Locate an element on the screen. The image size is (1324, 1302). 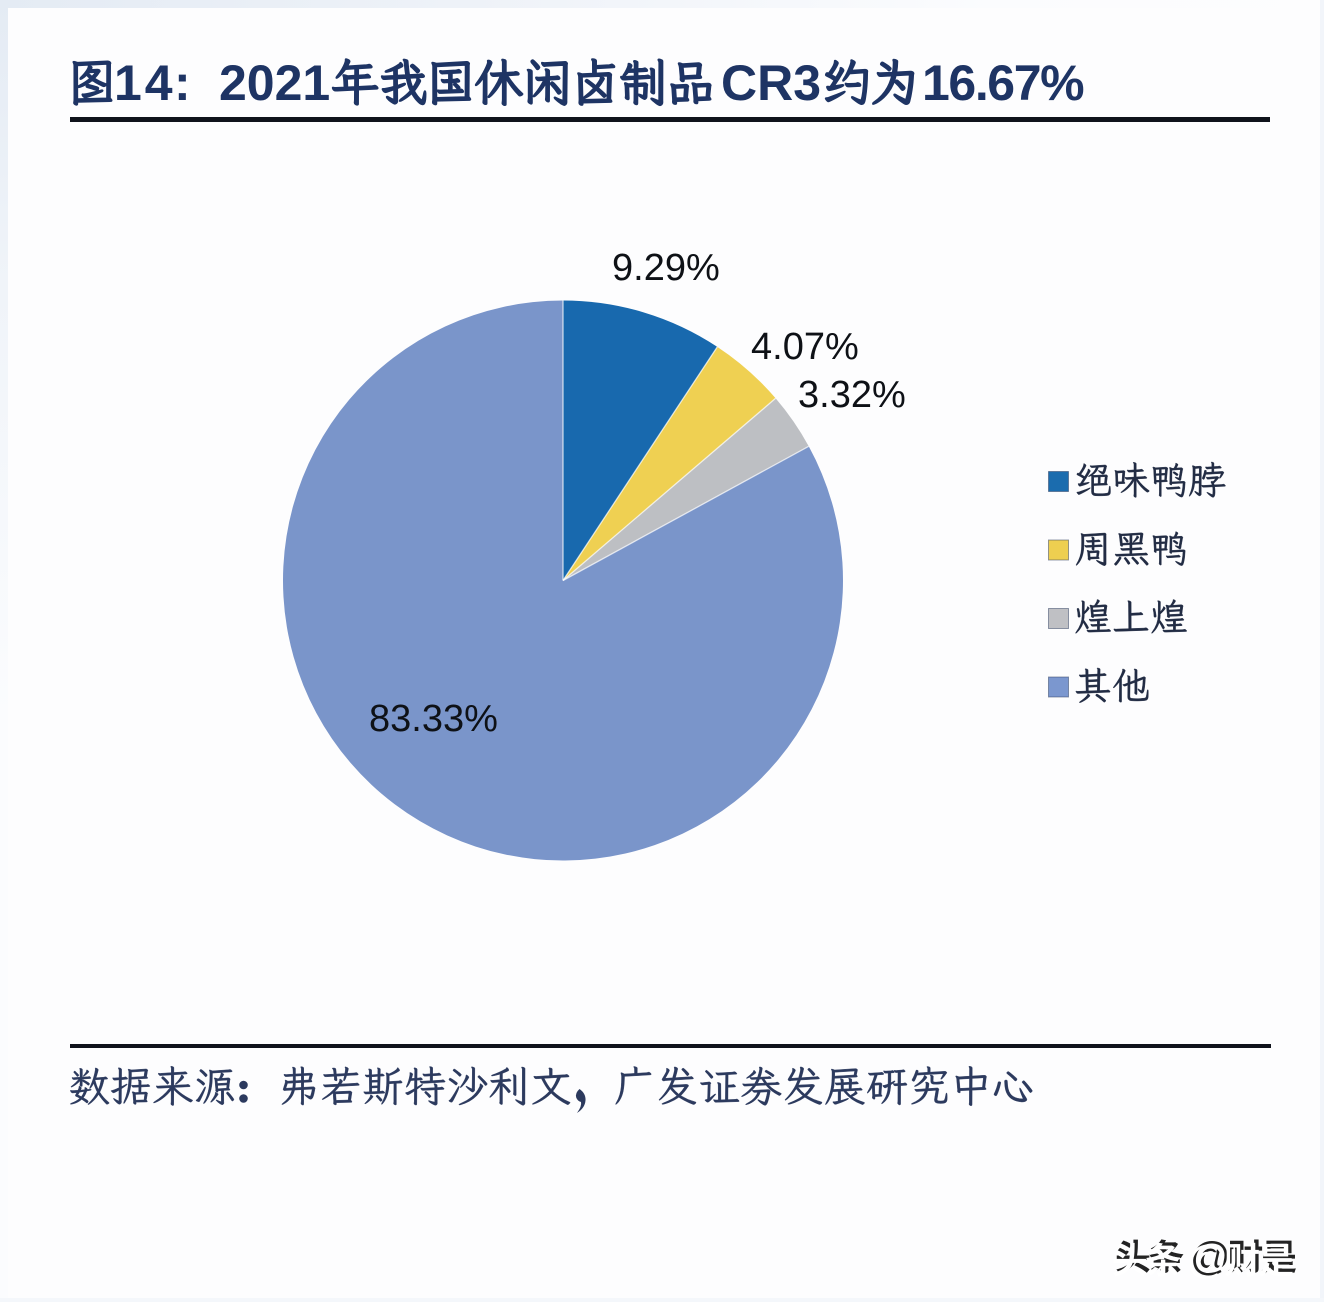
svg-text: CR3 is located at coordinates (771, 83).